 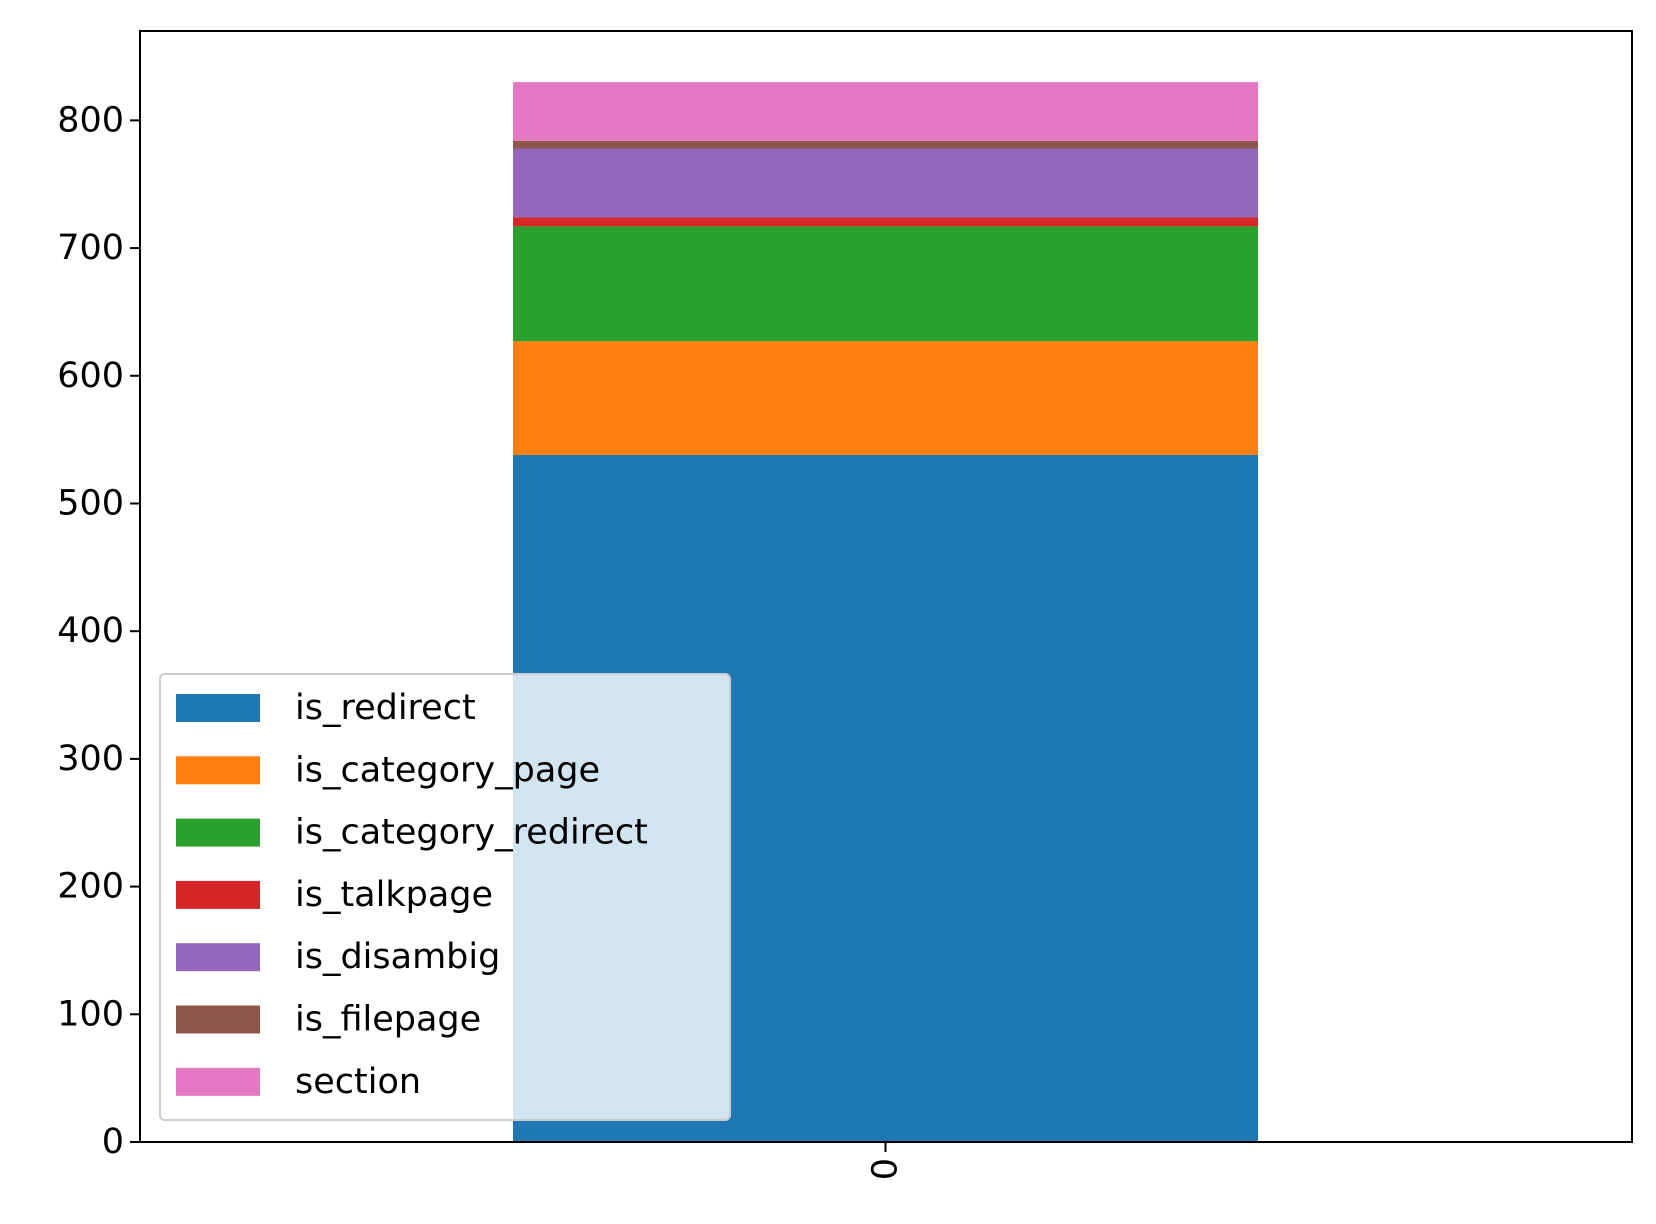 I want to click on bar-segment-is-category-page, so click(x=885, y=398).